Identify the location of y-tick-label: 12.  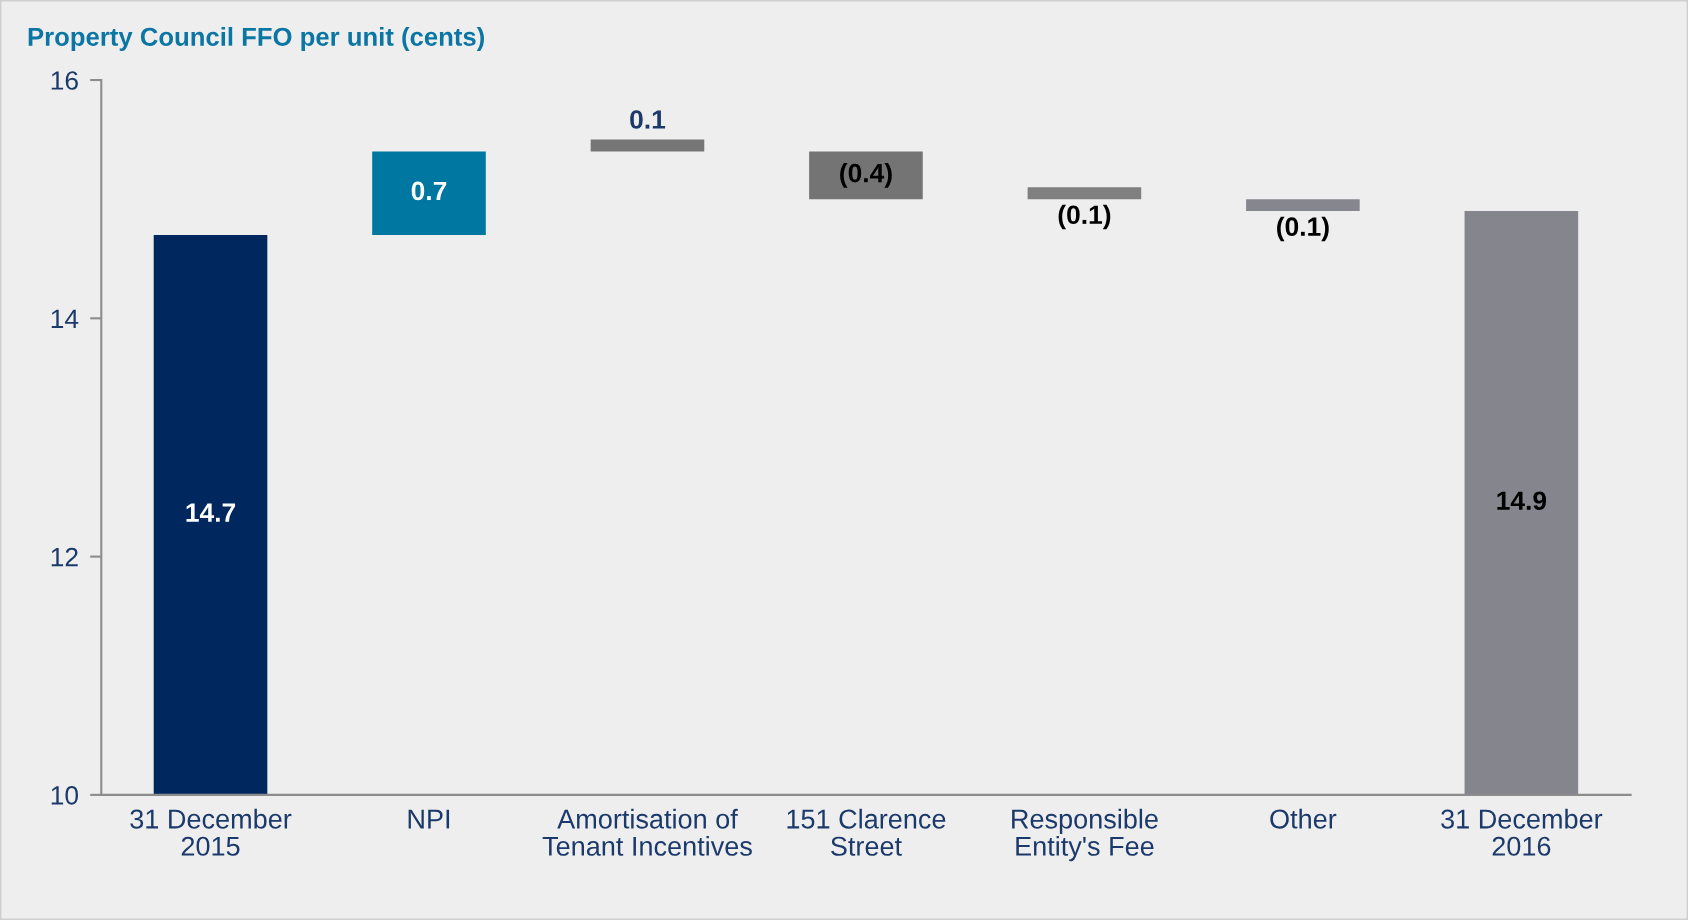
(64, 557).